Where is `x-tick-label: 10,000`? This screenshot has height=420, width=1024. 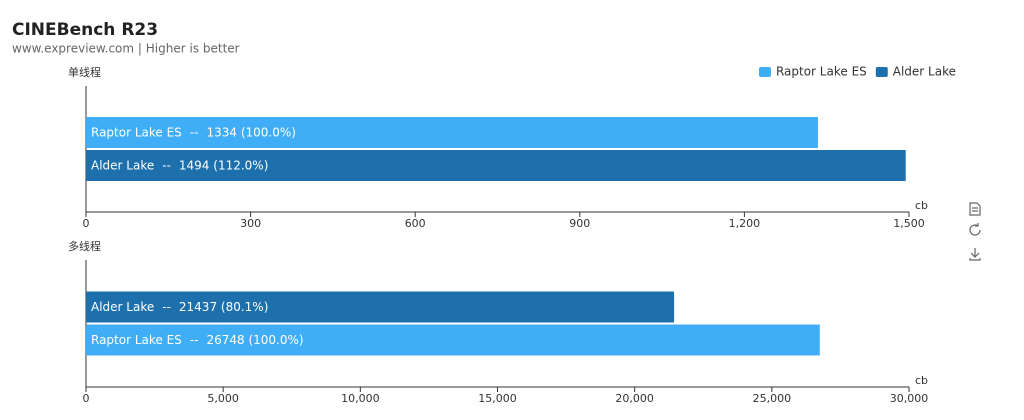 x-tick-label: 10,000 is located at coordinates (360, 398).